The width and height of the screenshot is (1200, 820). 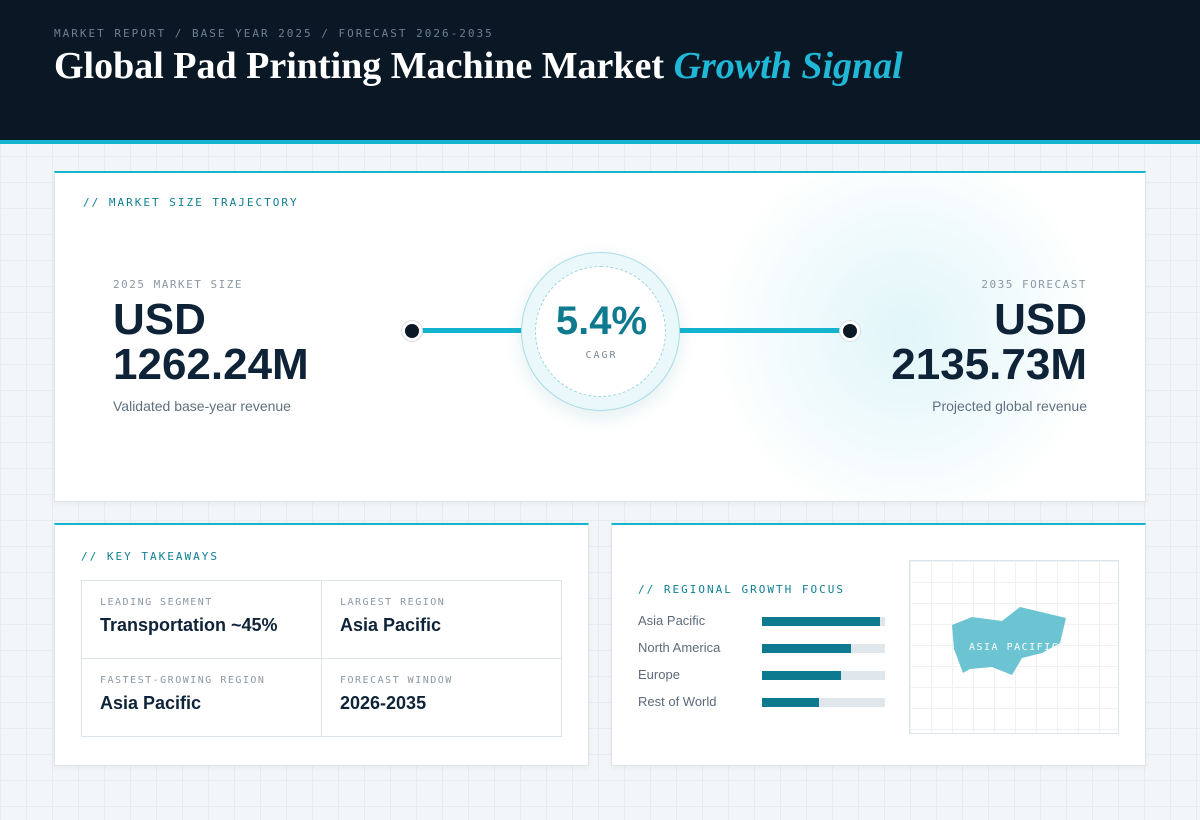 I want to click on cagr-badge: 5.4% CAGR, so click(x=600, y=331).